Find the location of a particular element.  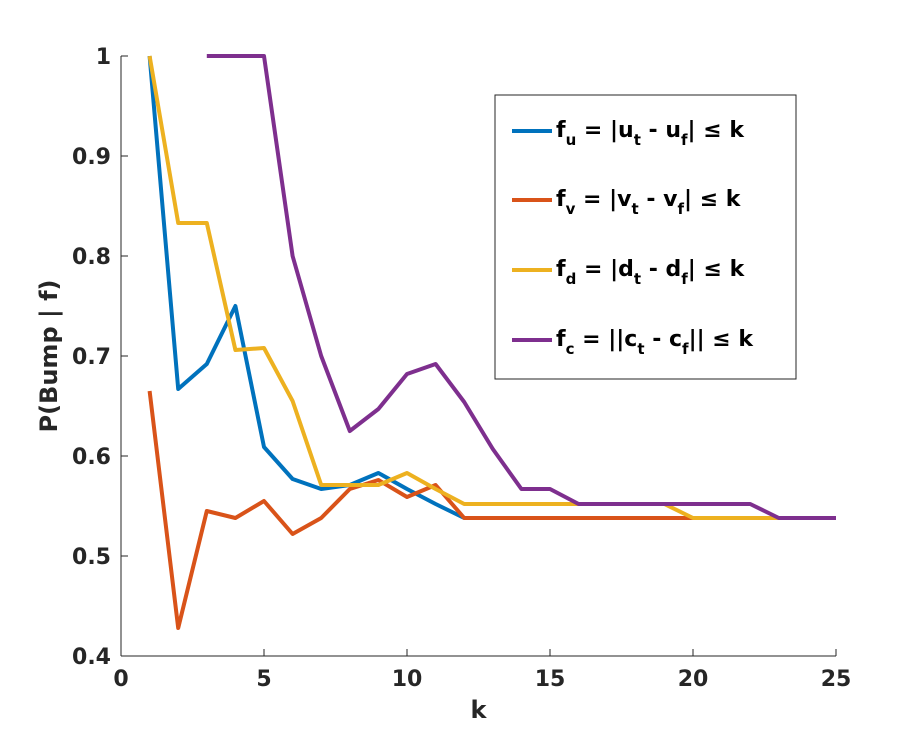

y-tick-label: 0.7 is located at coordinates (91, 357).